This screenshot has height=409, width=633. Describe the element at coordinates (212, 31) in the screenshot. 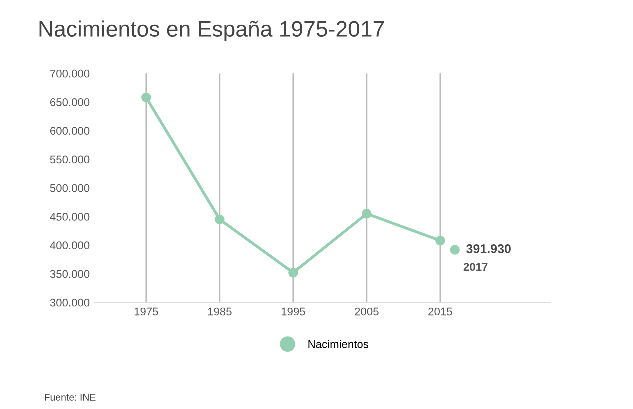

I see `chart-title: Nacimientos en España 1975-2017` at that location.